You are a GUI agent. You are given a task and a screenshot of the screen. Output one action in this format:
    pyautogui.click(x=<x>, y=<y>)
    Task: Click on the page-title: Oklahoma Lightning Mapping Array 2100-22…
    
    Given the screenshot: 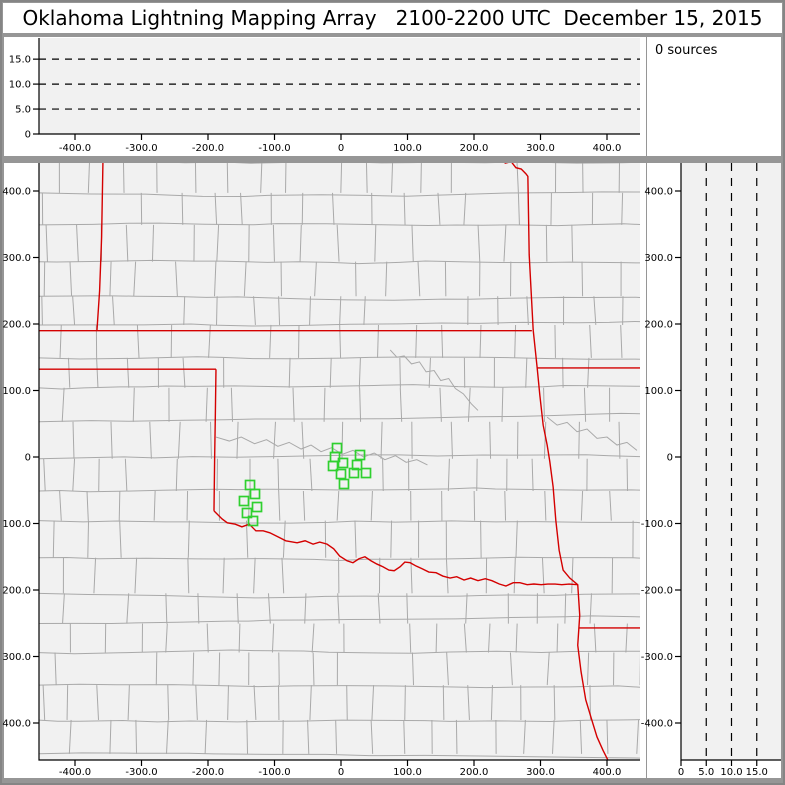 What is the action you would take?
    pyautogui.click(x=392, y=18)
    